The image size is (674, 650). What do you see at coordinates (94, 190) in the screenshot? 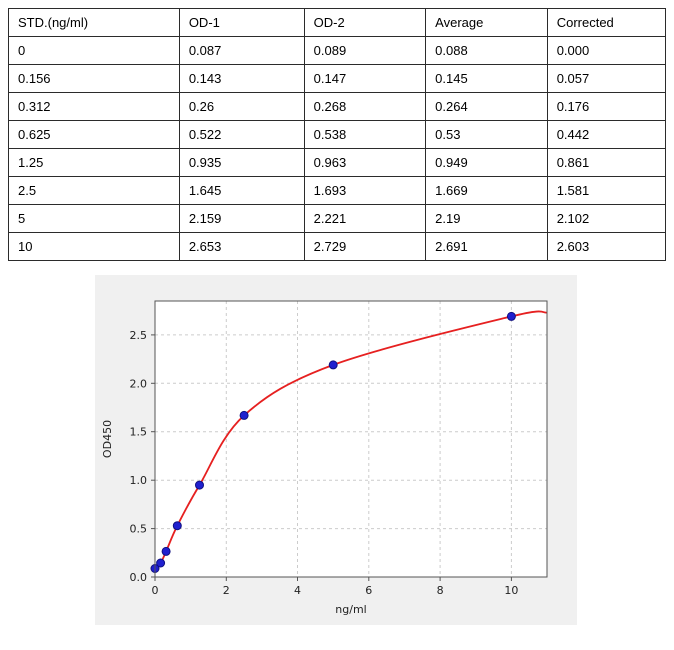
I see `table-cell: 2.5` at bounding box center [94, 190].